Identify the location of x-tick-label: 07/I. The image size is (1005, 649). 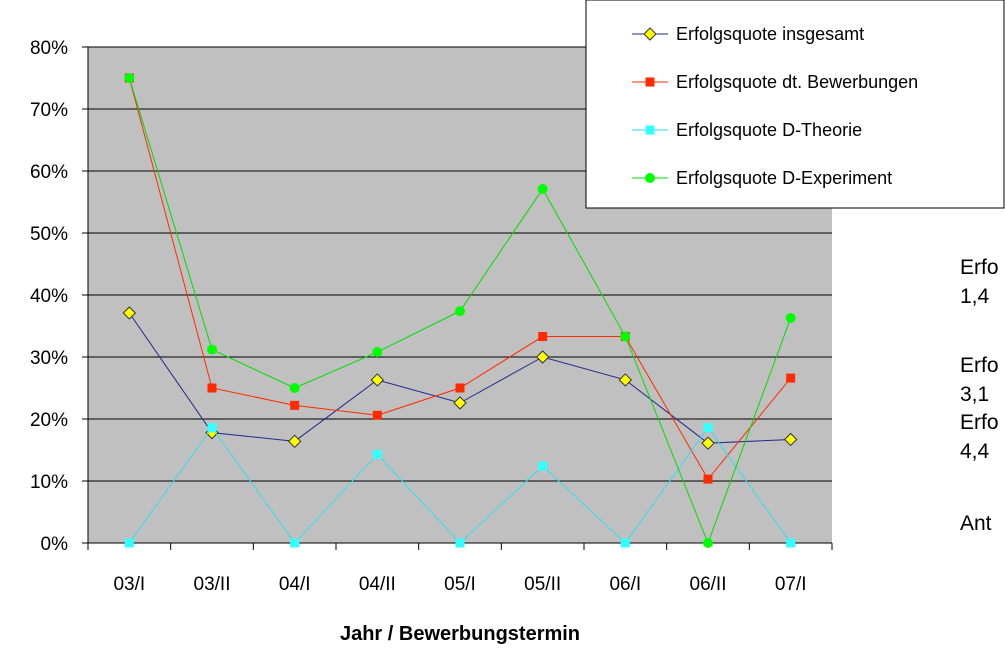
(791, 584).